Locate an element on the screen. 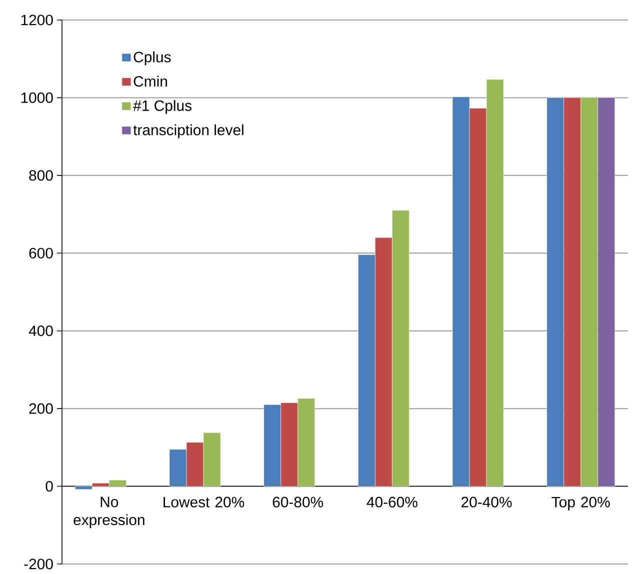 This screenshot has width=638, height=574. y-tick-label: 400 is located at coordinates (40, 331).